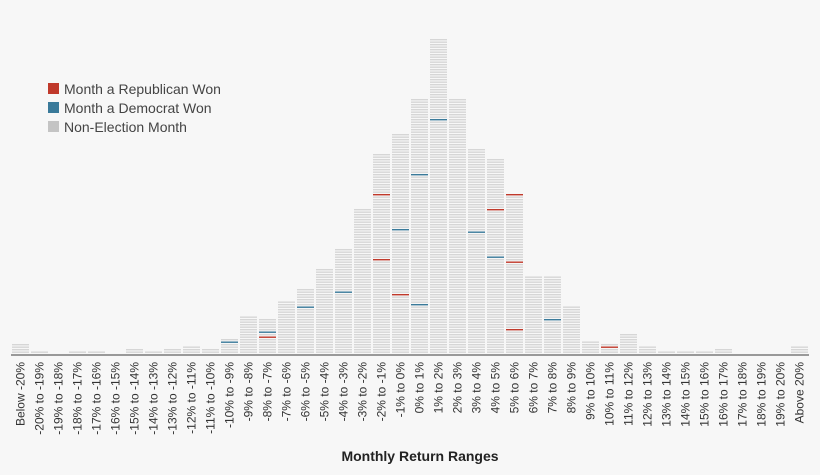 This screenshot has height=475, width=820. I want to click on x-tick-label: -8% to -7%, so click(268, 392).